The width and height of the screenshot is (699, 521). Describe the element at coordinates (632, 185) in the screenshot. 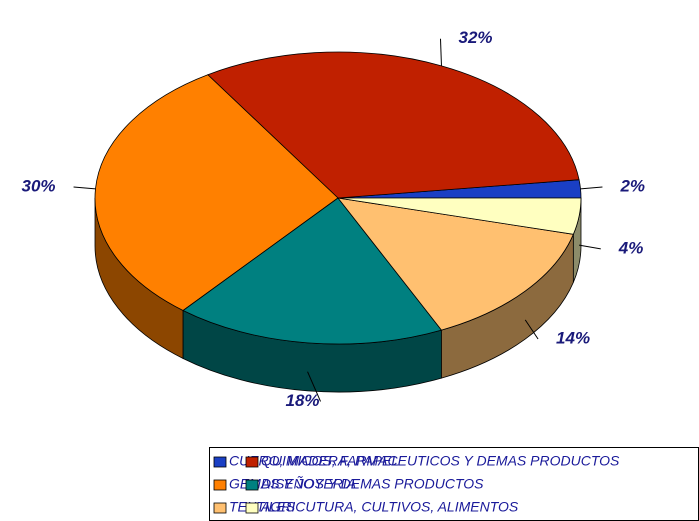

I see `data-label: 2%` at that location.